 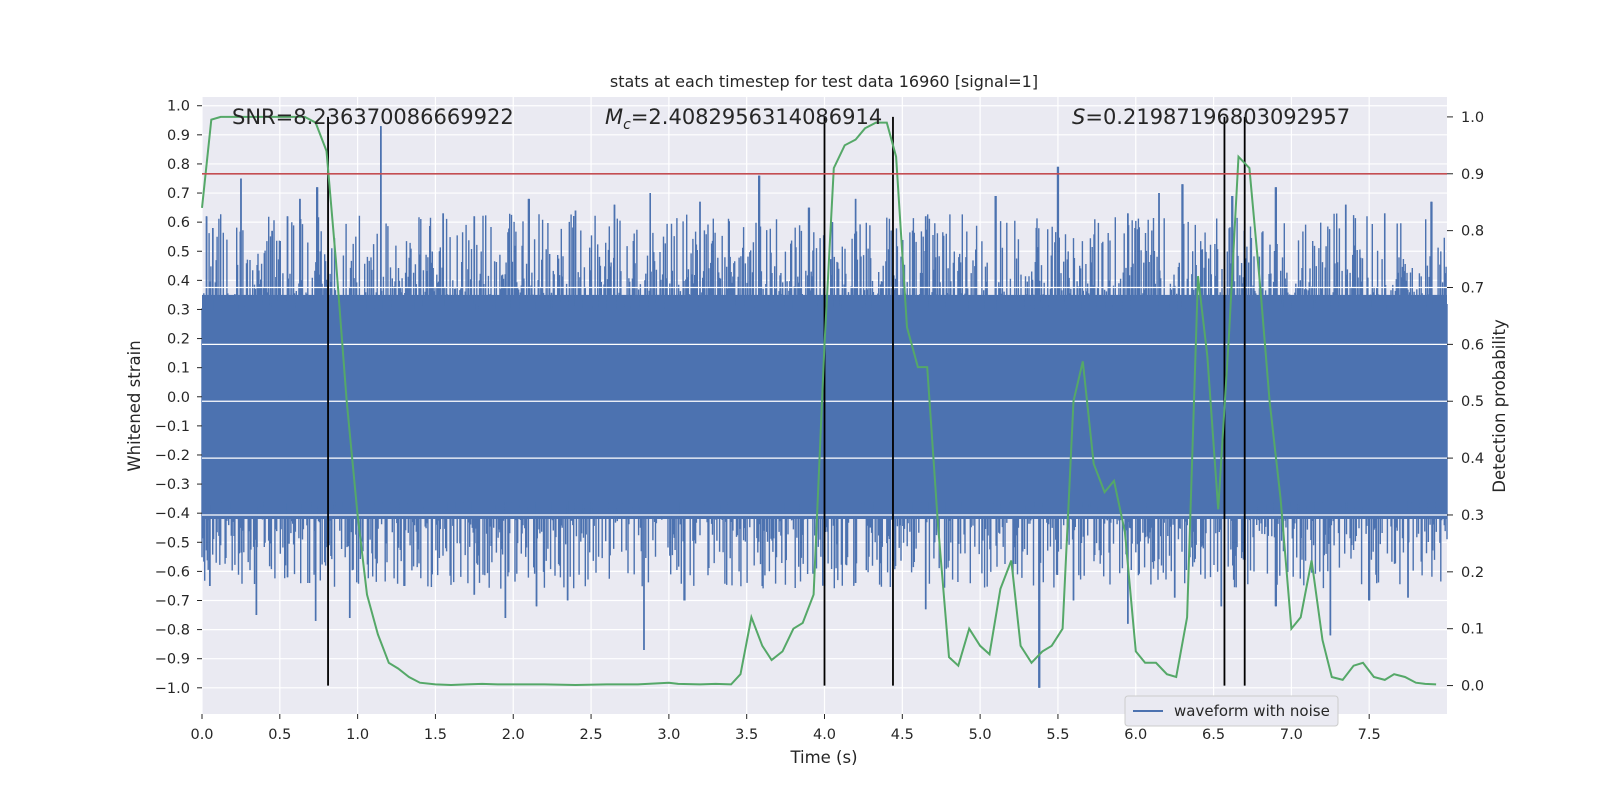 What do you see at coordinates (1472, 630) in the screenshot?
I see `right-tick-label: 0.1` at bounding box center [1472, 630].